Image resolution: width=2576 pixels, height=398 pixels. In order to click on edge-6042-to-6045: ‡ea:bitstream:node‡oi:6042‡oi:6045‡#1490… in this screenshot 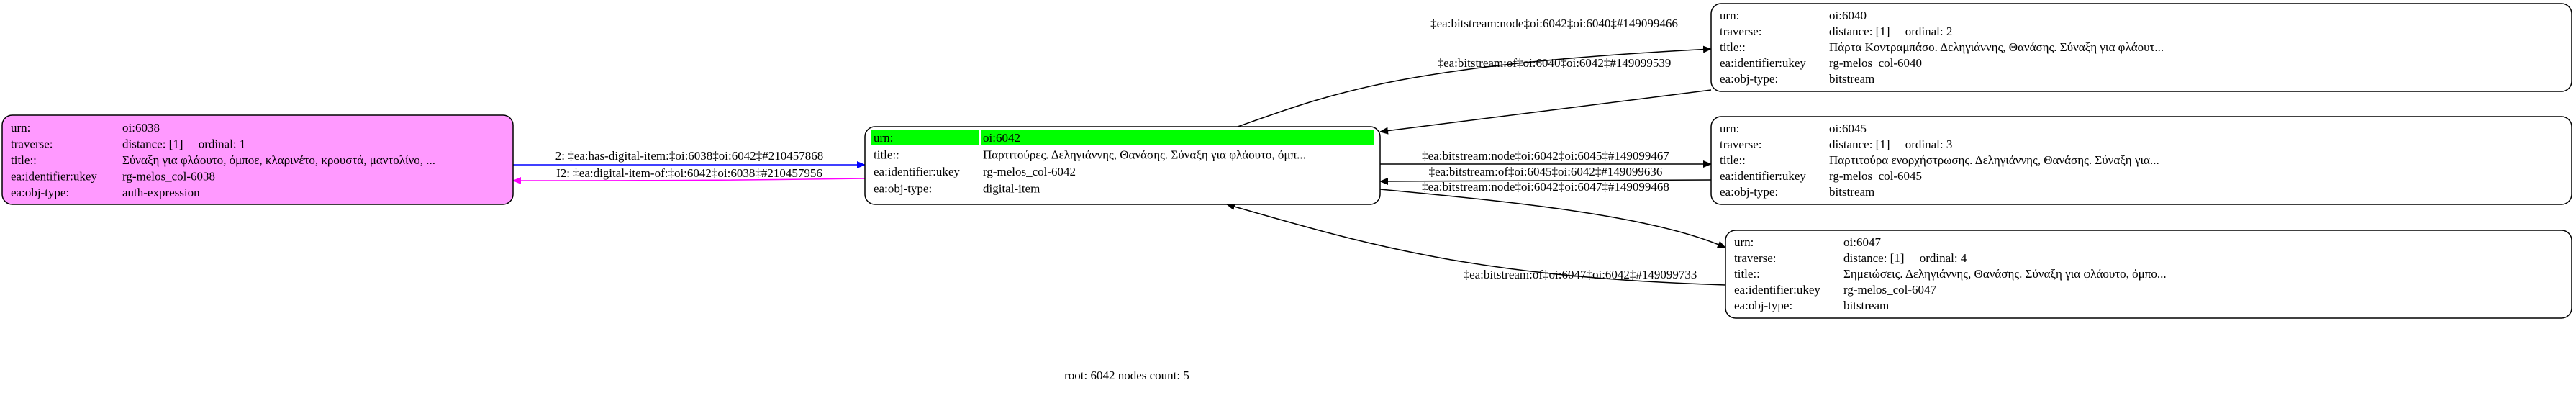, I will do `click(1546, 158)`.